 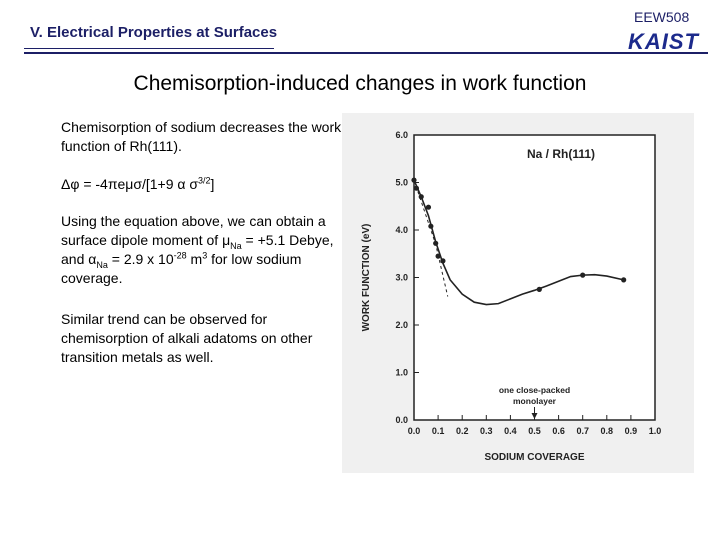 I want to click on header-divider-short, so click(x=149, y=48).